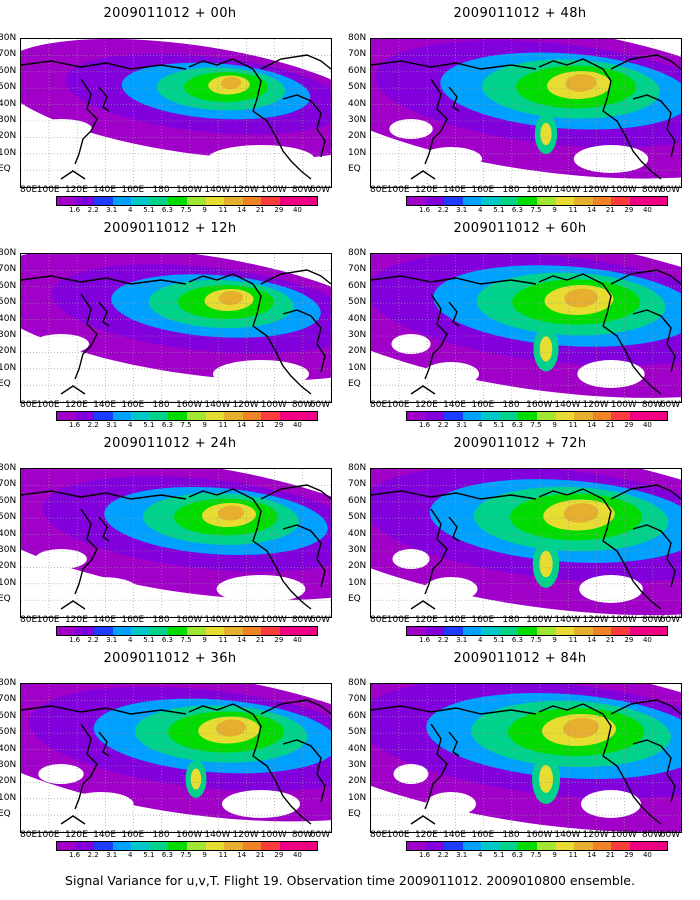 The height and width of the screenshot is (900, 700). What do you see at coordinates (520, 13) in the screenshot?
I see `panel-title: 2009011012 + 48h` at bounding box center [520, 13].